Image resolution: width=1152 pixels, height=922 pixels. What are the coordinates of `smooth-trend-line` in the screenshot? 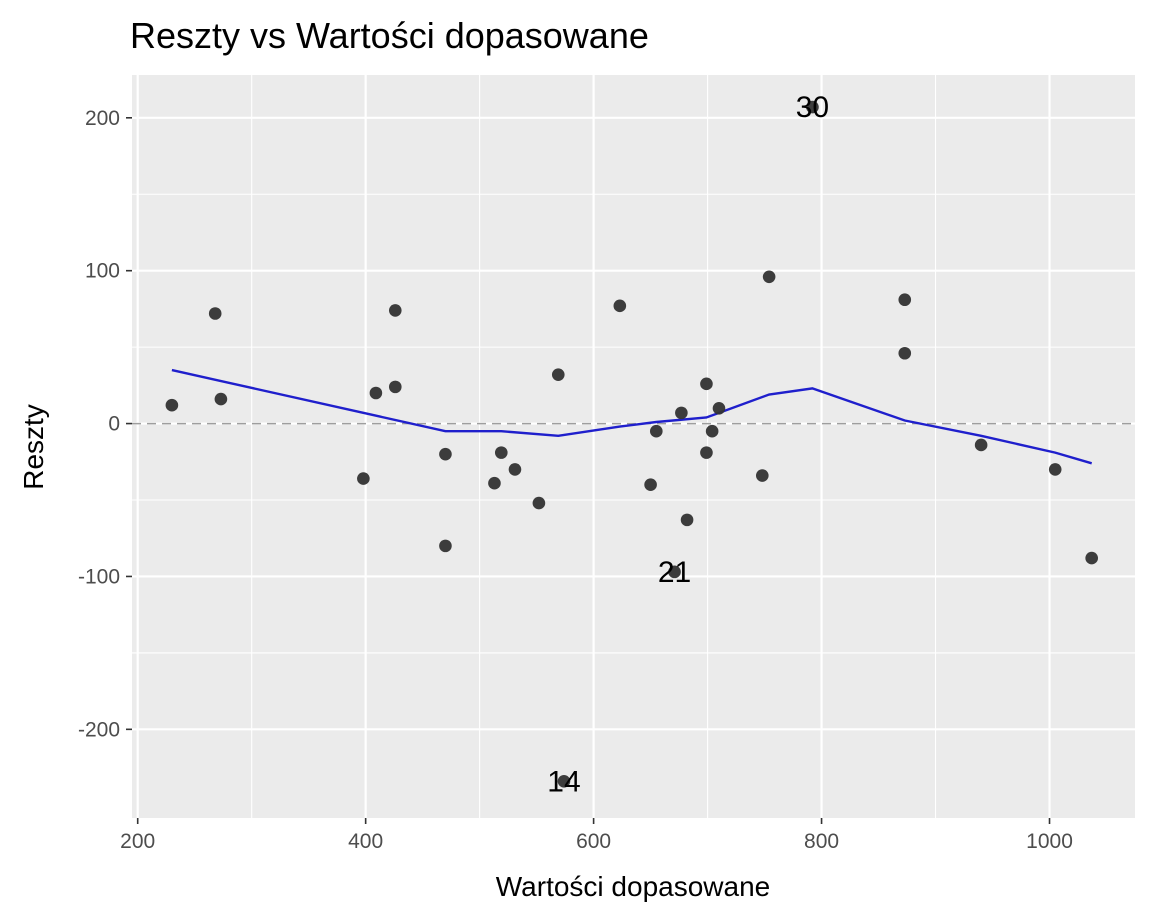 It's located at (632, 416).